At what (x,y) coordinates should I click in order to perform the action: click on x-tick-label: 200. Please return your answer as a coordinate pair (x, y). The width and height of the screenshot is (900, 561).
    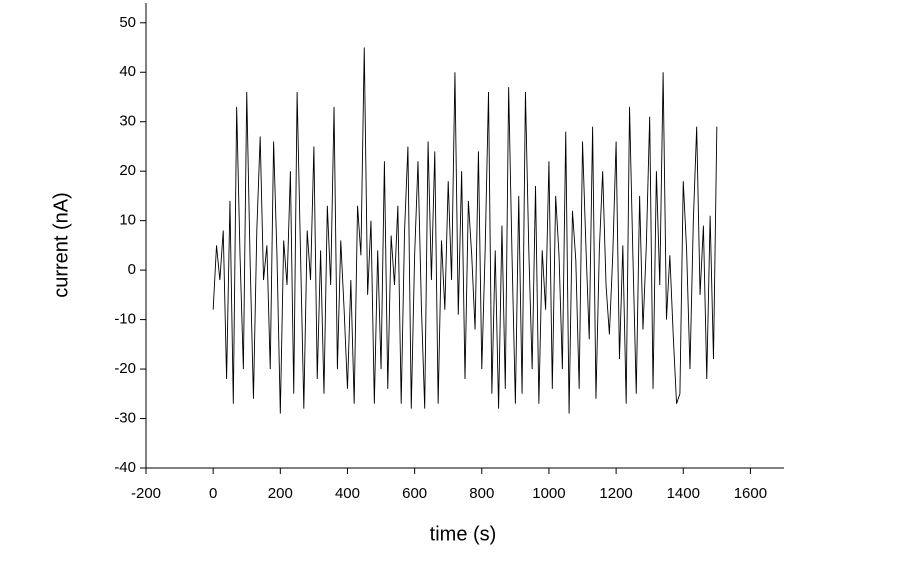
    Looking at the image, I should click on (280, 493).